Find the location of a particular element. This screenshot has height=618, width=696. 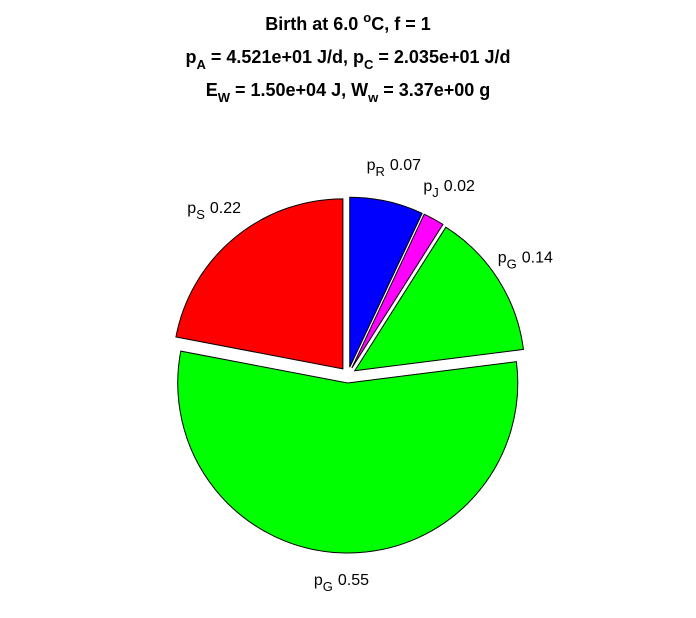

slice-label: pR 0.07 is located at coordinates (394, 168).